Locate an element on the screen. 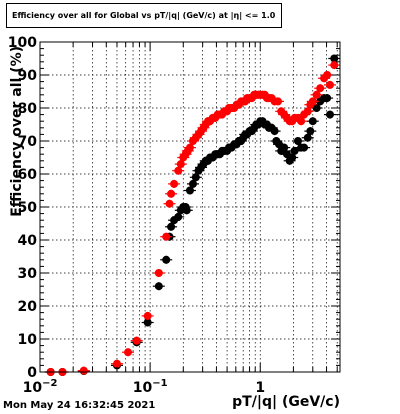 The width and height of the screenshot is (400, 414). y-tick-label: 50 is located at coordinates (28, 208).